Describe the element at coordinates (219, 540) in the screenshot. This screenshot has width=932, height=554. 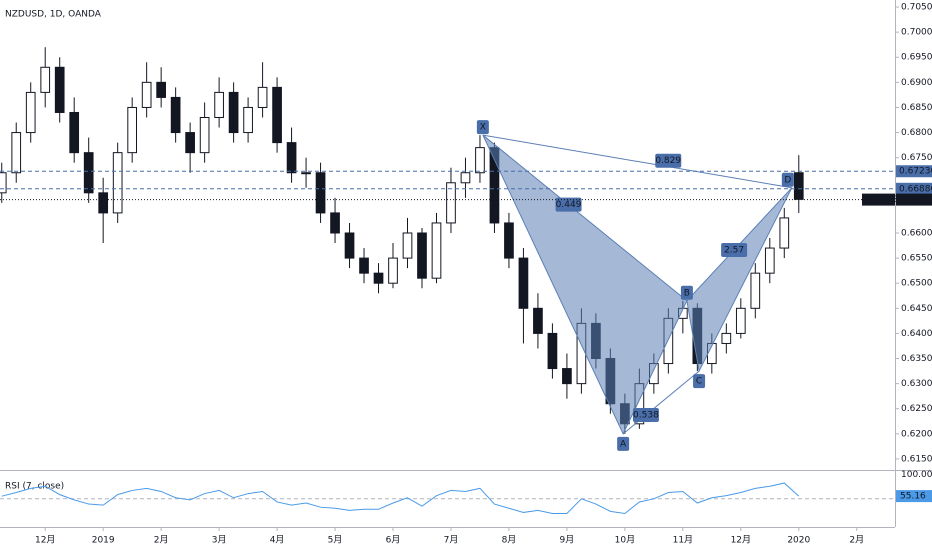
I see `x-tick-label: 3月` at that location.